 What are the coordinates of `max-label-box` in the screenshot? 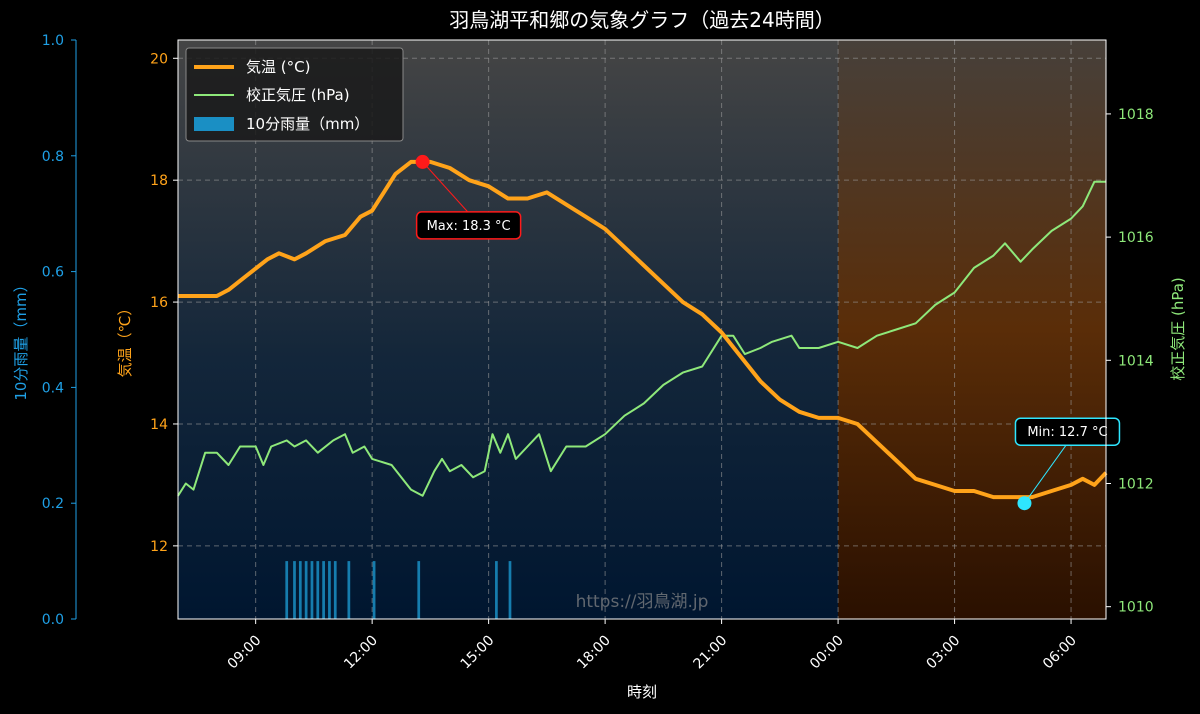 It's located at (468, 225).